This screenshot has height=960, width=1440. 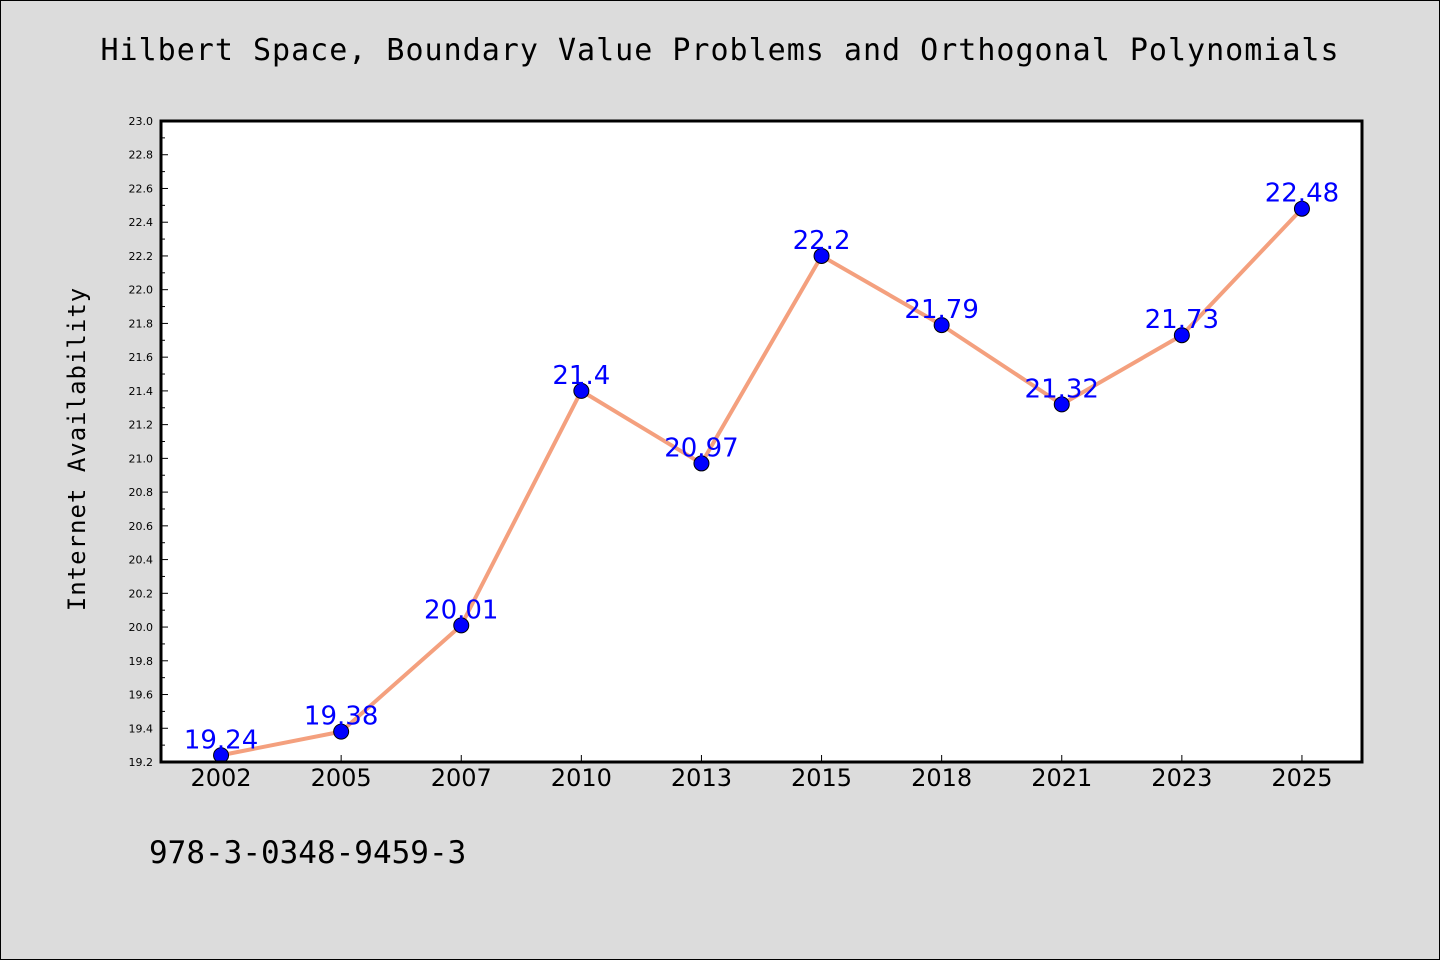 I want to click on data-label: 21.73, so click(x=1182, y=320).